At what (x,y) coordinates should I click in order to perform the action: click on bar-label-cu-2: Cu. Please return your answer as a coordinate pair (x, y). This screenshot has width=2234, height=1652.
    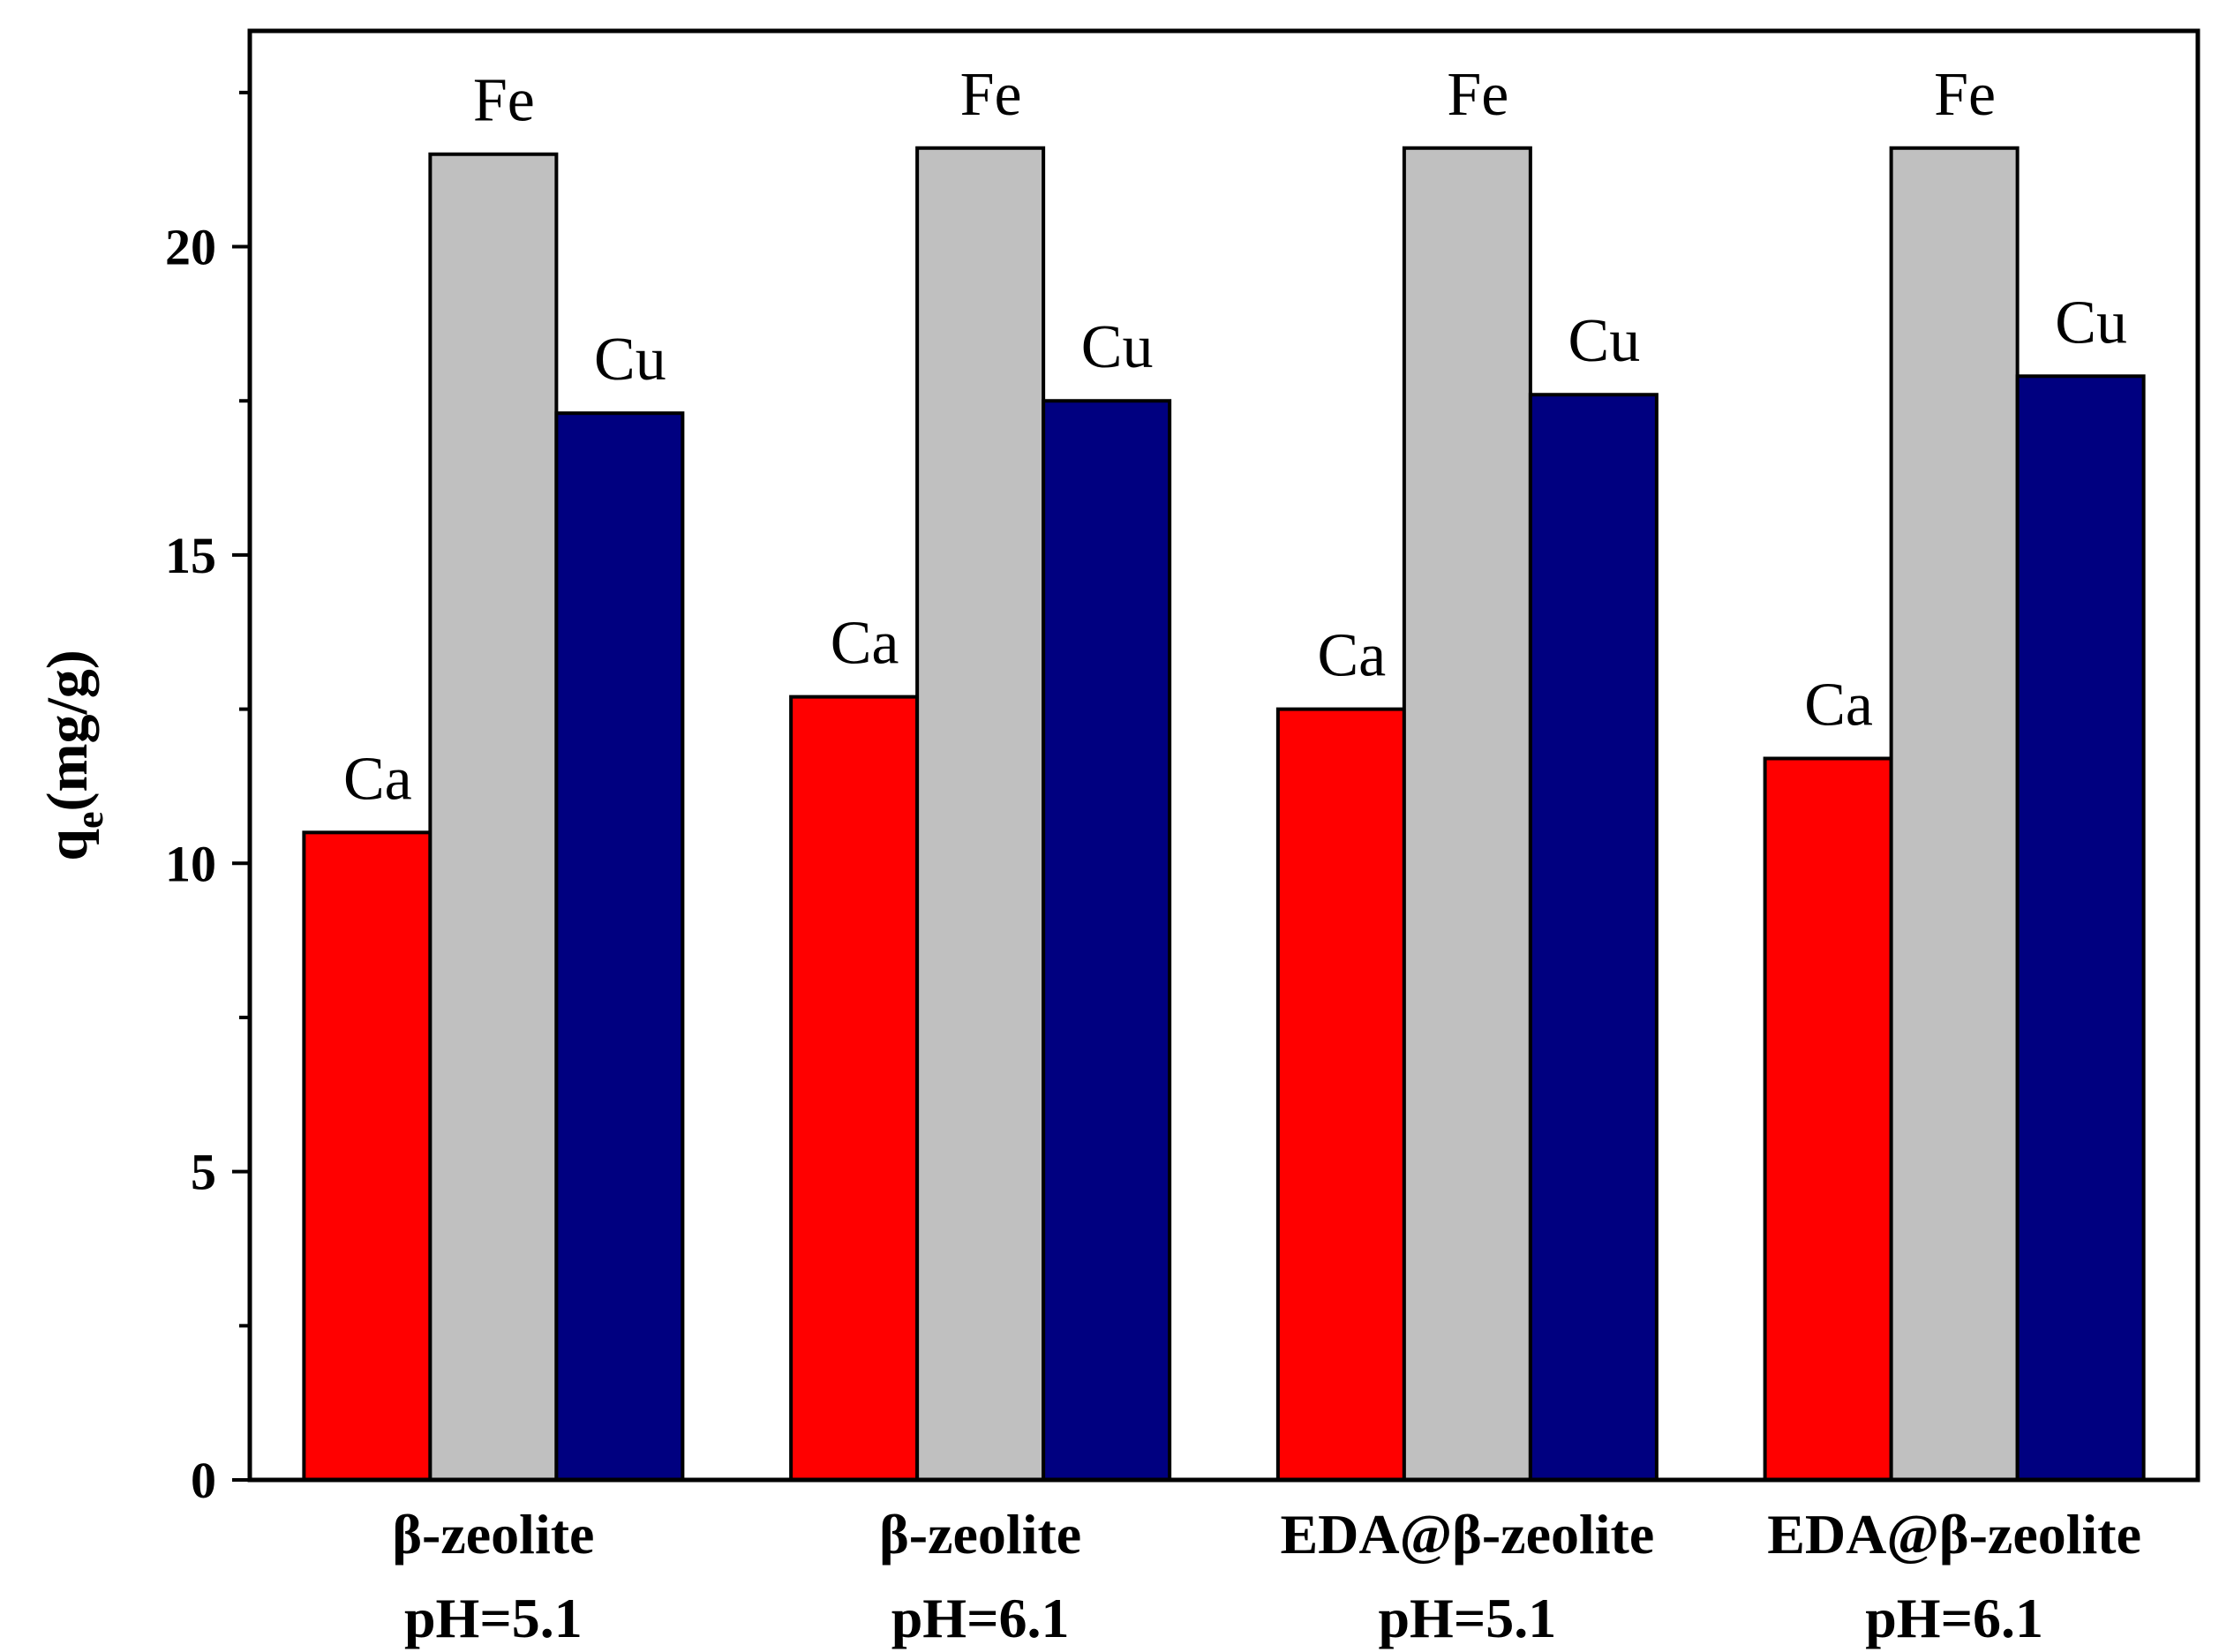
    Looking at the image, I should click on (1117, 347).